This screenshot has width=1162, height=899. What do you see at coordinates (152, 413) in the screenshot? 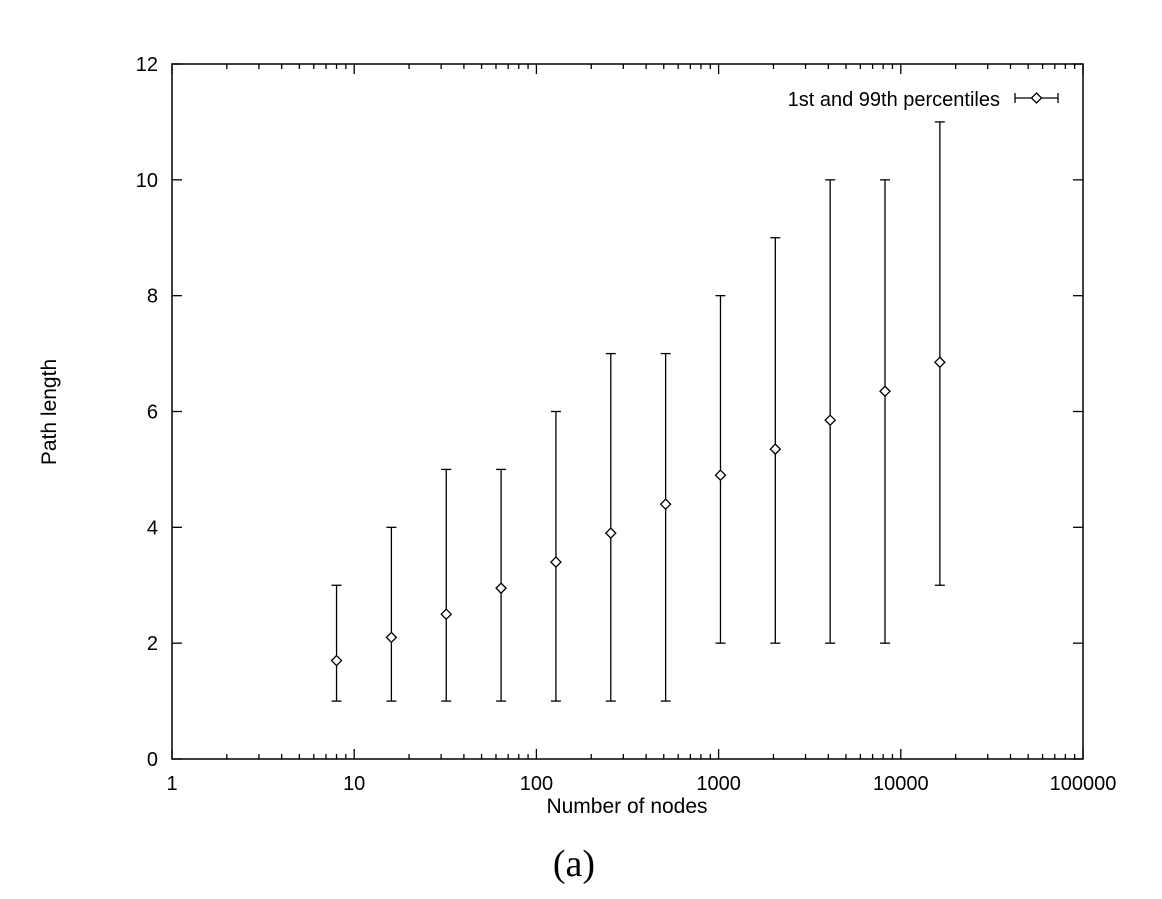
I see `y-tick-label: 6` at bounding box center [152, 413].